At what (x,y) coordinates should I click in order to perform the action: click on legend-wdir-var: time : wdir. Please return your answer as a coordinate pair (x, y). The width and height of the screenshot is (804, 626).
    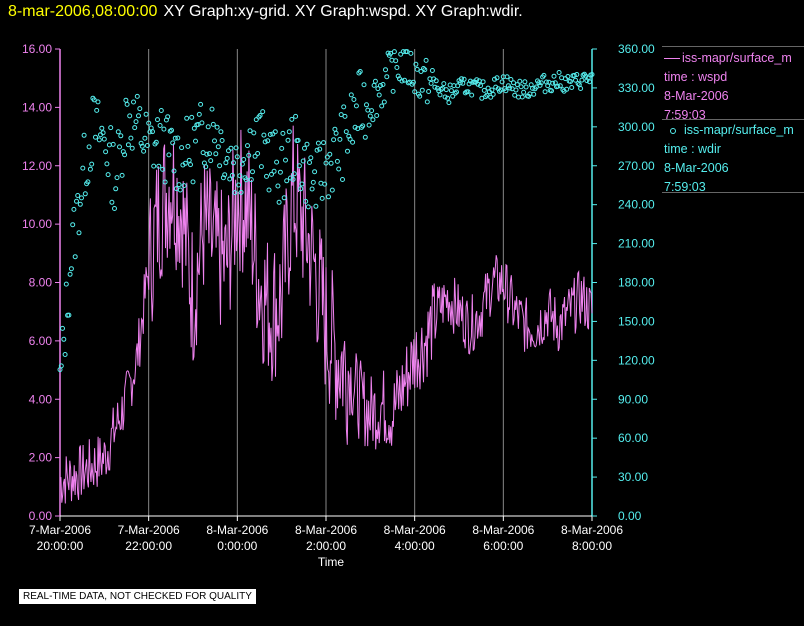
    Looking at the image, I should click on (692, 149).